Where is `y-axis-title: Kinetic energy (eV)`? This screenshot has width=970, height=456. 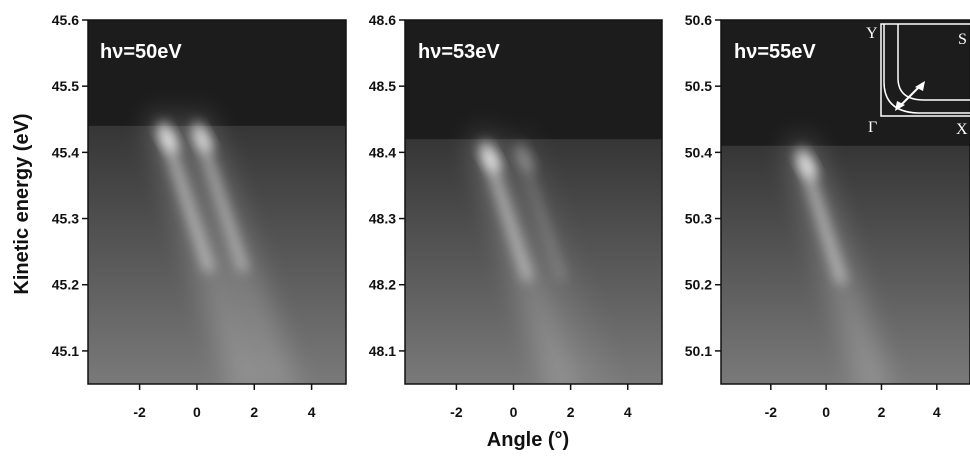 y-axis-title: Kinetic energy (eV) is located at coordinates (22, 203).